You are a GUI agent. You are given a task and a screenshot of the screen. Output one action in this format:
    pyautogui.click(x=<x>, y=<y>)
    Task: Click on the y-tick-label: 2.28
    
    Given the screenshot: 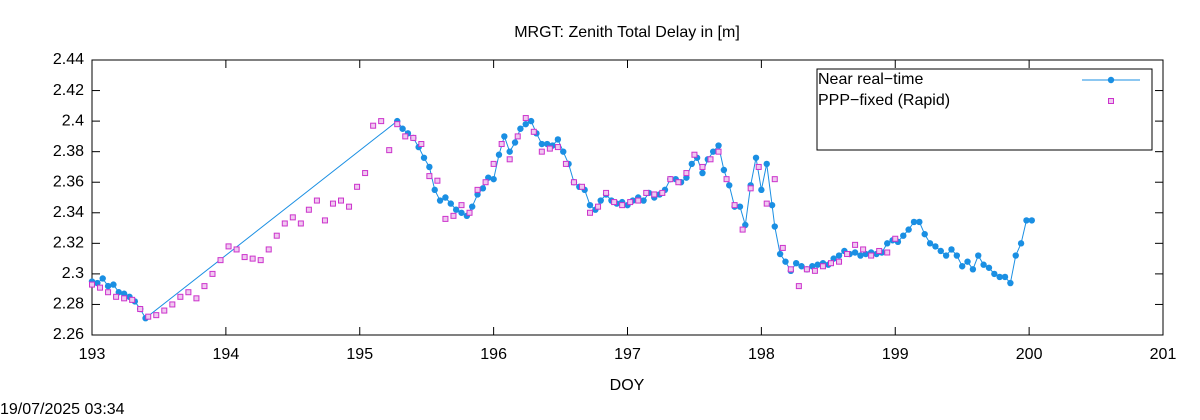 What is the action you would take?
    pyautogui.click(x=68, y=304)
    